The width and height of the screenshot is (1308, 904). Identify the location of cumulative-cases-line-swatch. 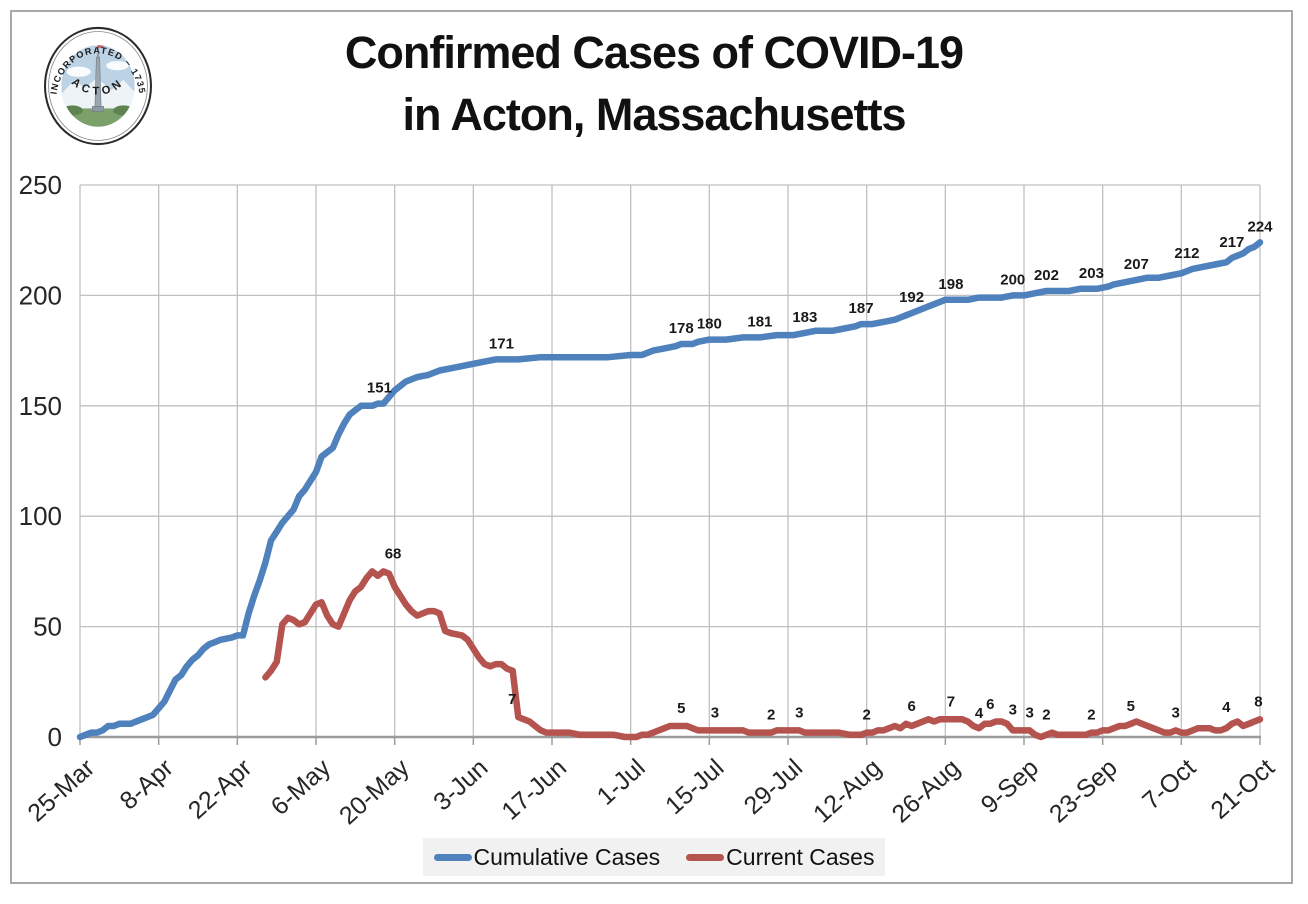
(452, 857).